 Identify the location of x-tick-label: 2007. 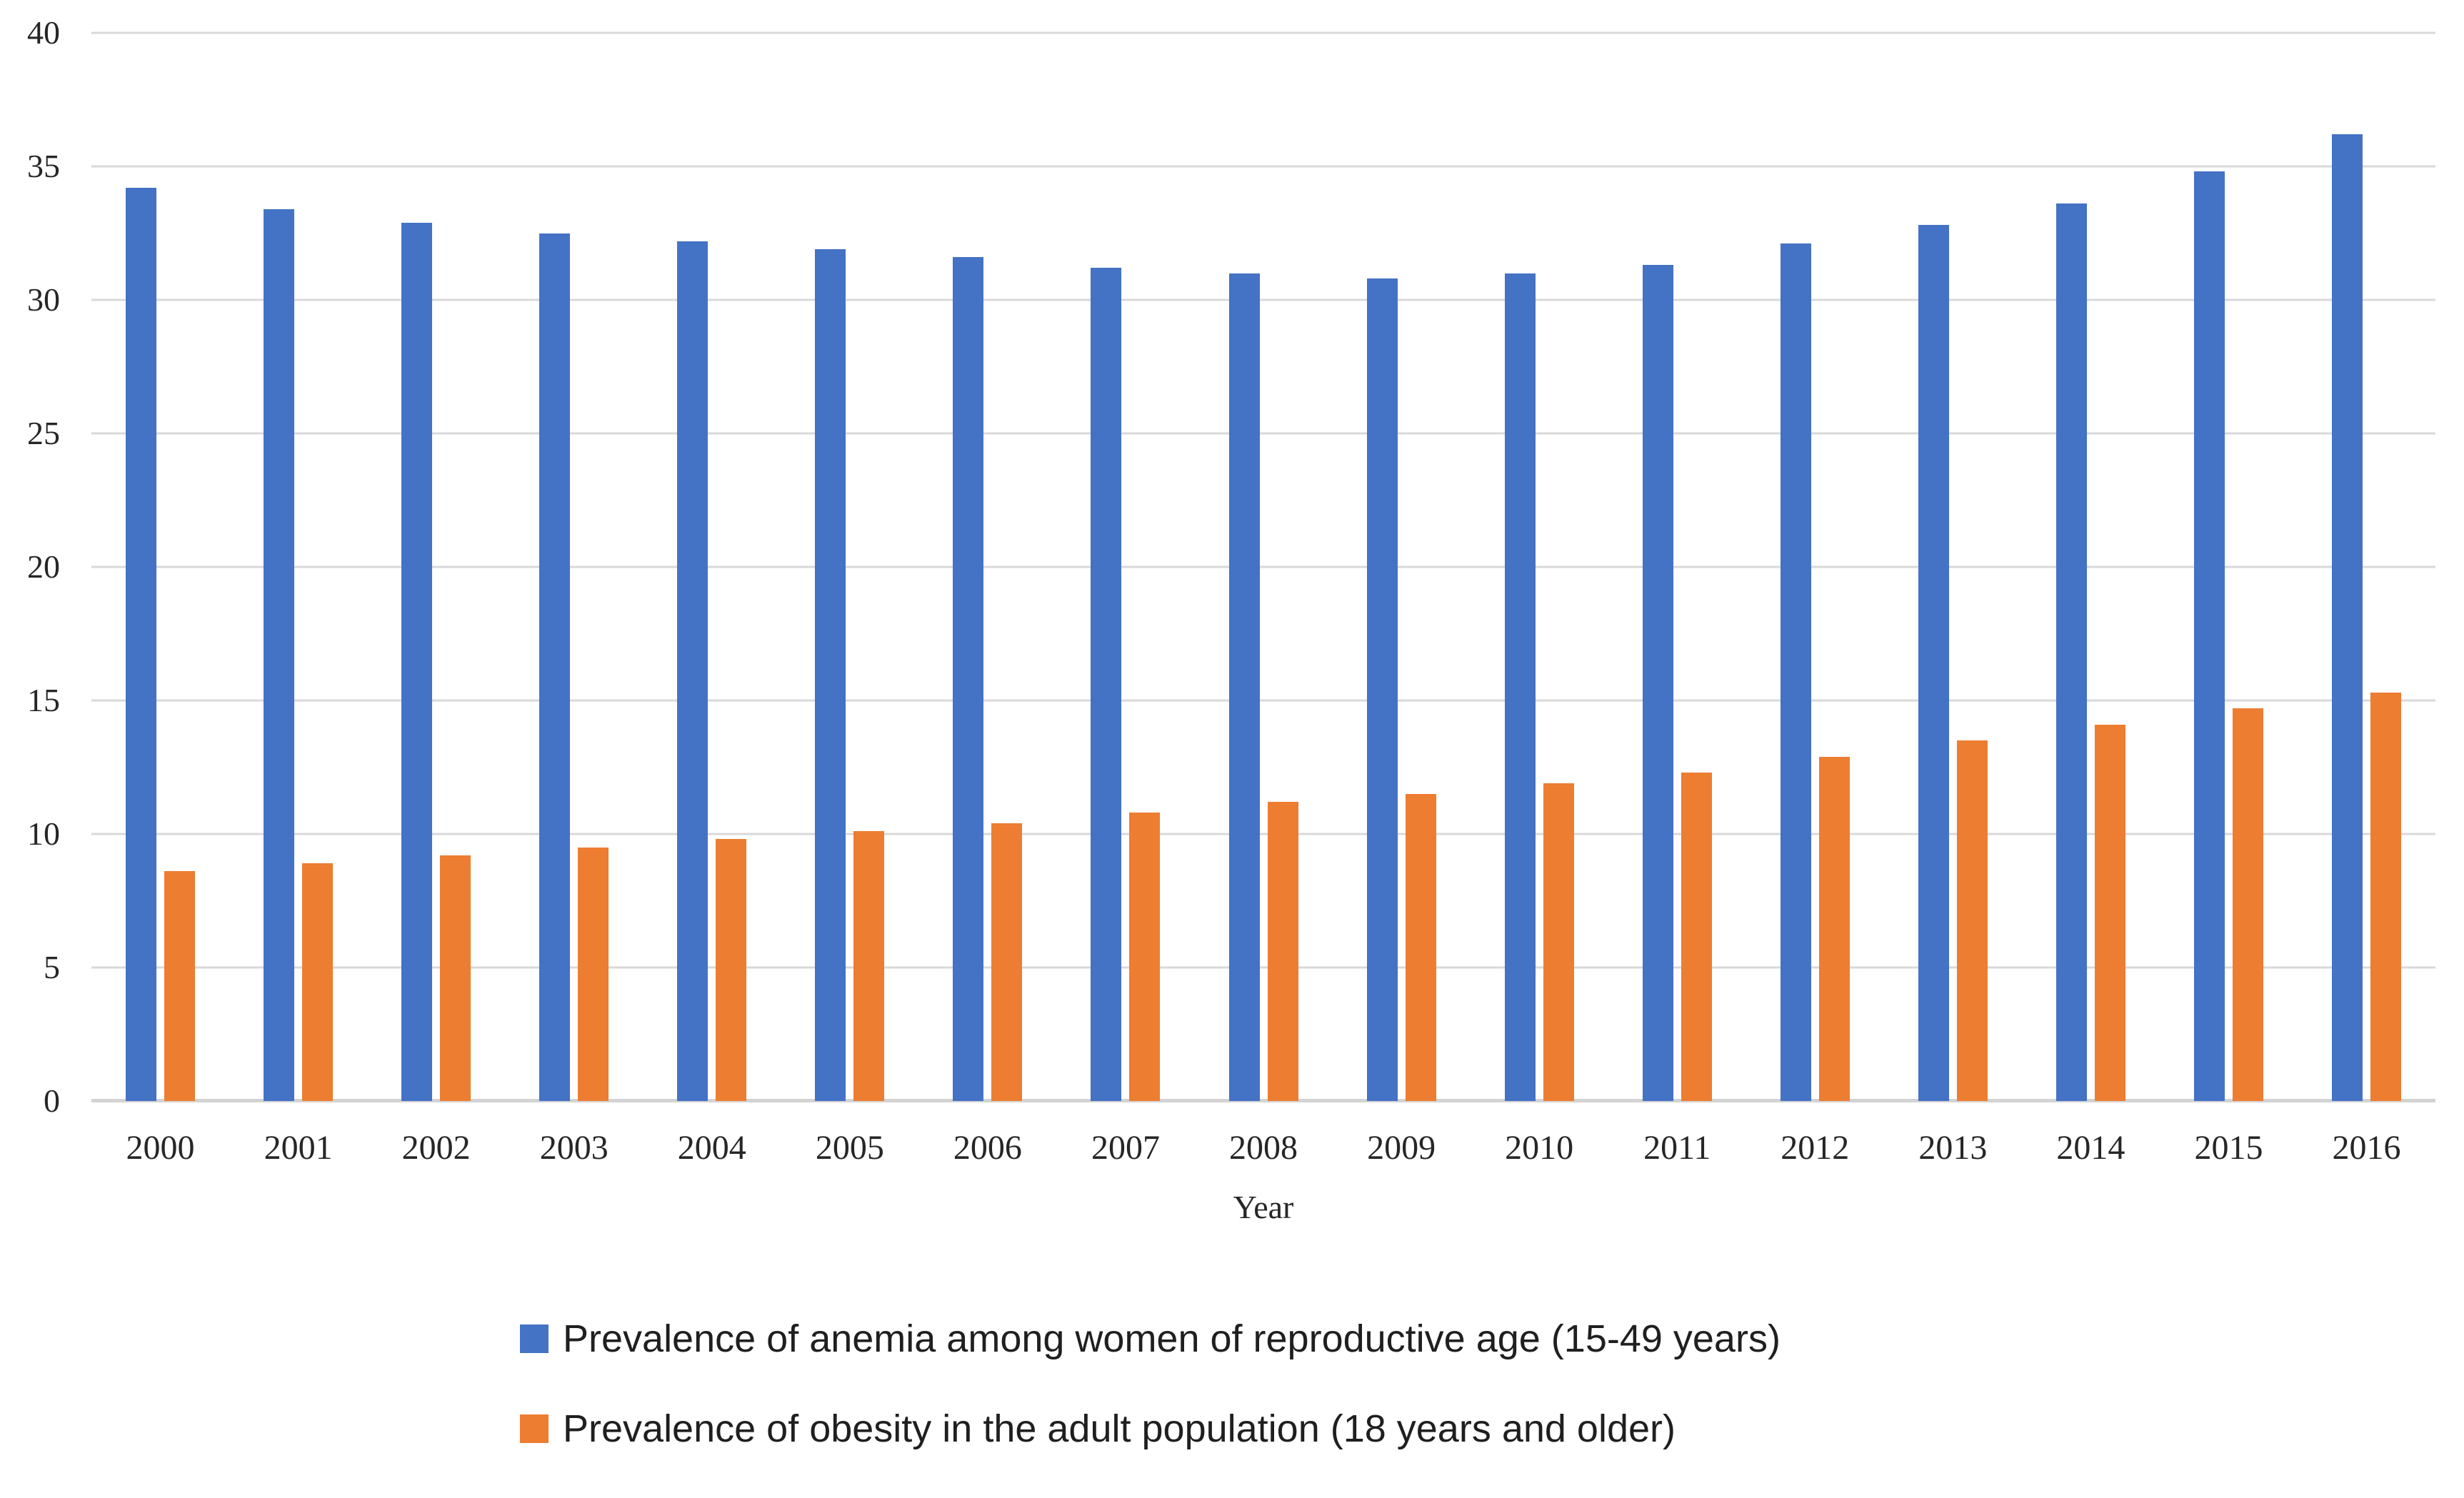
(1125, 1148).